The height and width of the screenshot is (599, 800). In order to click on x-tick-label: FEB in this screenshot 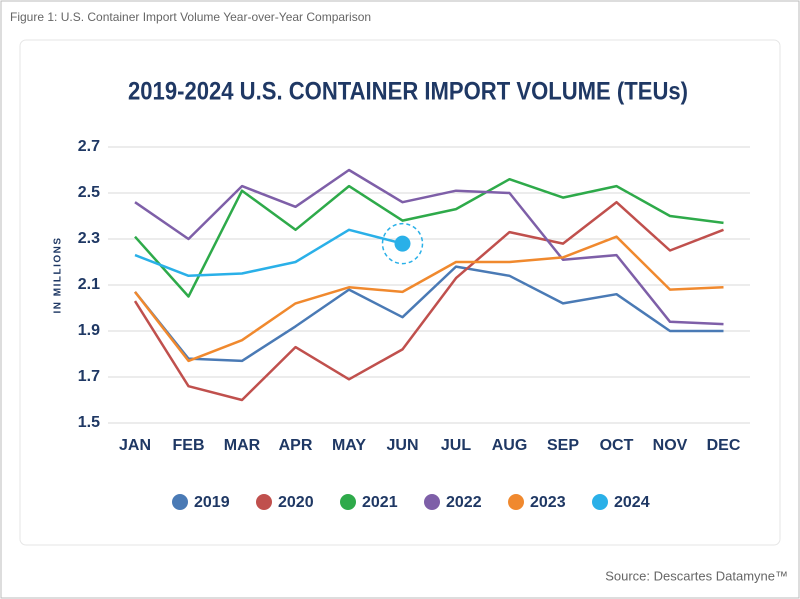, I will do `click(189, 445)`.